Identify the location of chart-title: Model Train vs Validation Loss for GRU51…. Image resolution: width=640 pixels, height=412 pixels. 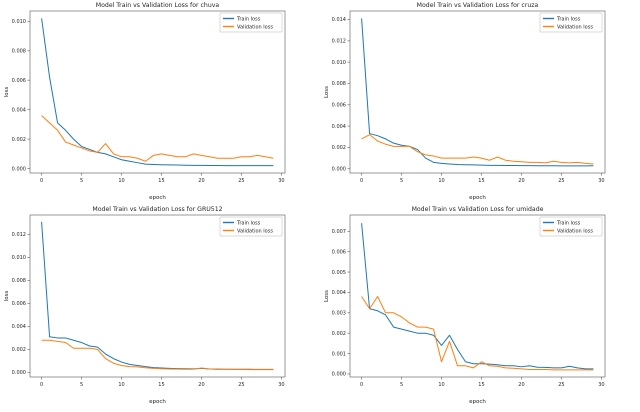
(157, 209).